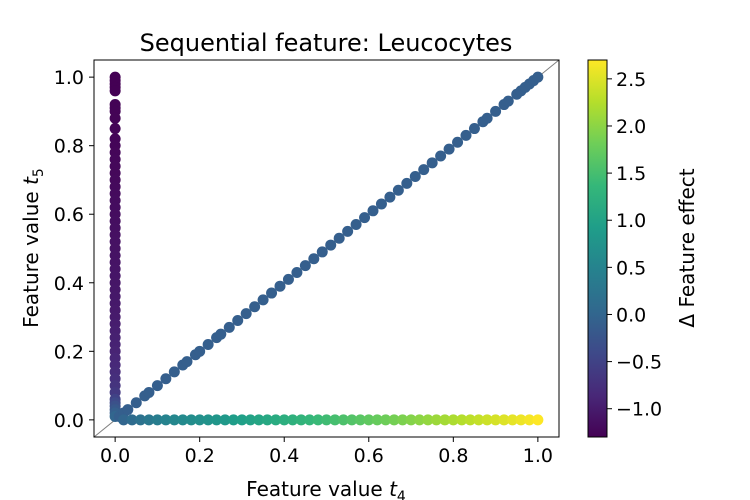  I want to click on x-tick-label: 0.0, so click(115, 456).